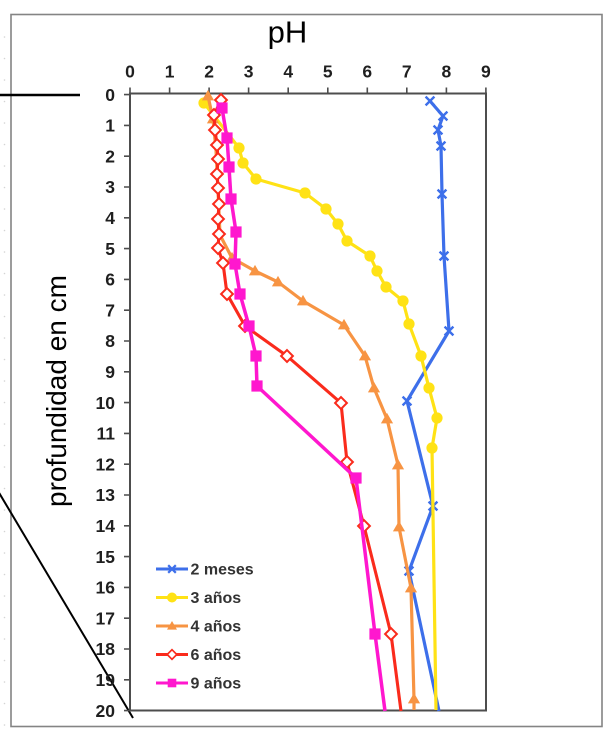  I want to click on svg-text: 10, so click(106, 403).